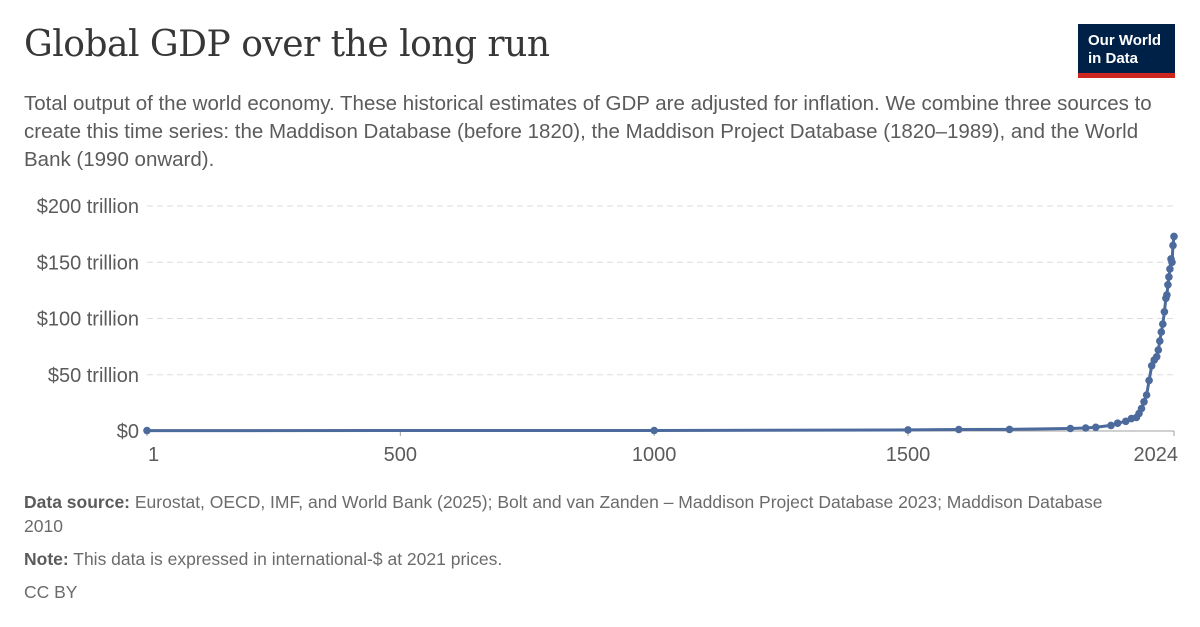 This screenshot has width=1200, height=627. I want to click on x-axis: 1 500 1000 1500 2024, so click(662, 448).